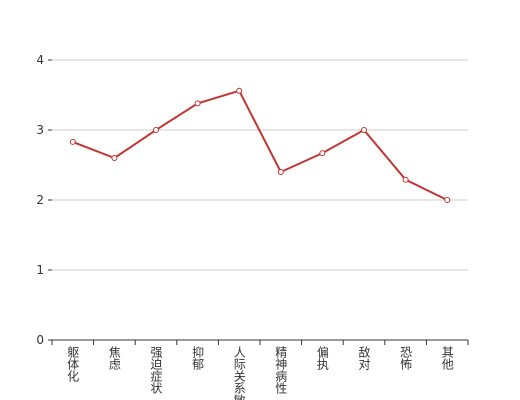  Describe the element at coordinates (322, 358) in the screenshot. I see `x-tick-label: 偏执` at that location.